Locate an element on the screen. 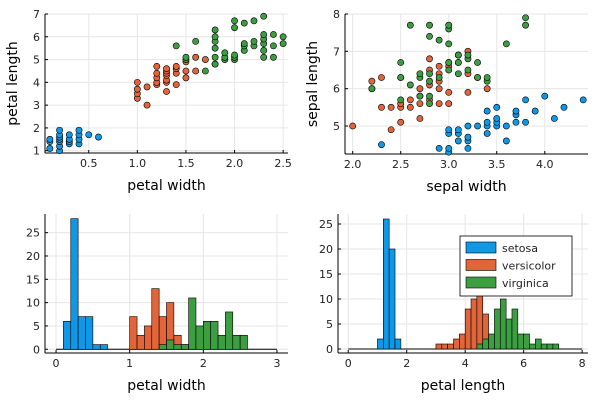 The height and width of the screenshot is (400, 600). legend-swatch-versicolor is located at coordinates (481, 265).